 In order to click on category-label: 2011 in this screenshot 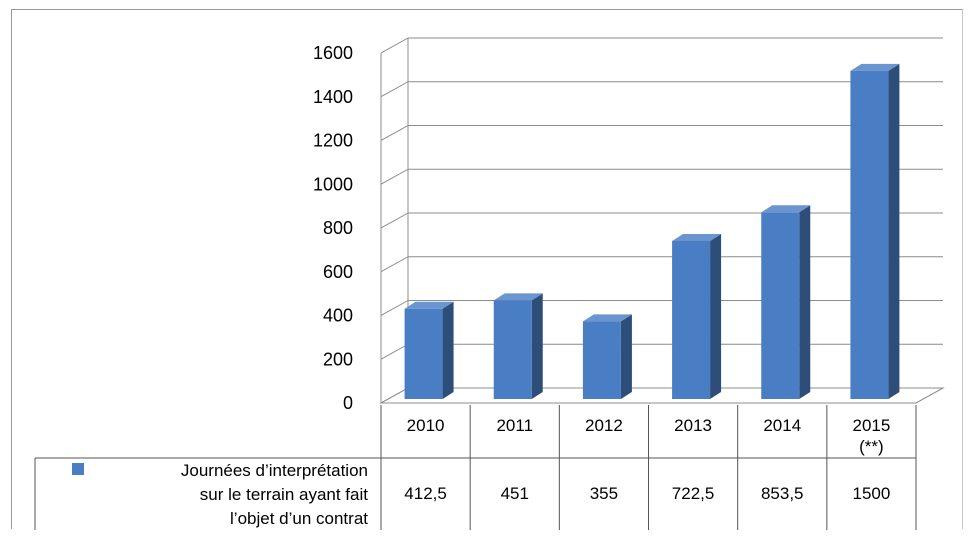, I will do `click(514, 425)`.